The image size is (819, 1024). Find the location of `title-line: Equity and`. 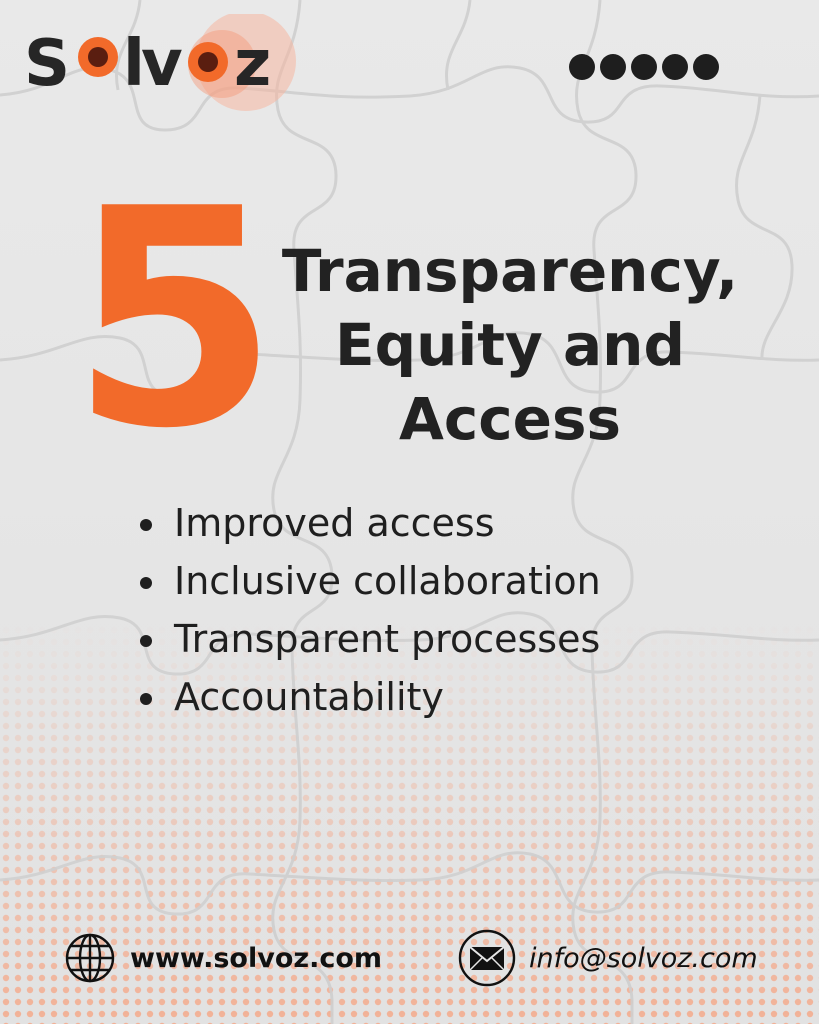

title-line: Equity and is located at coordinates (510, 345).